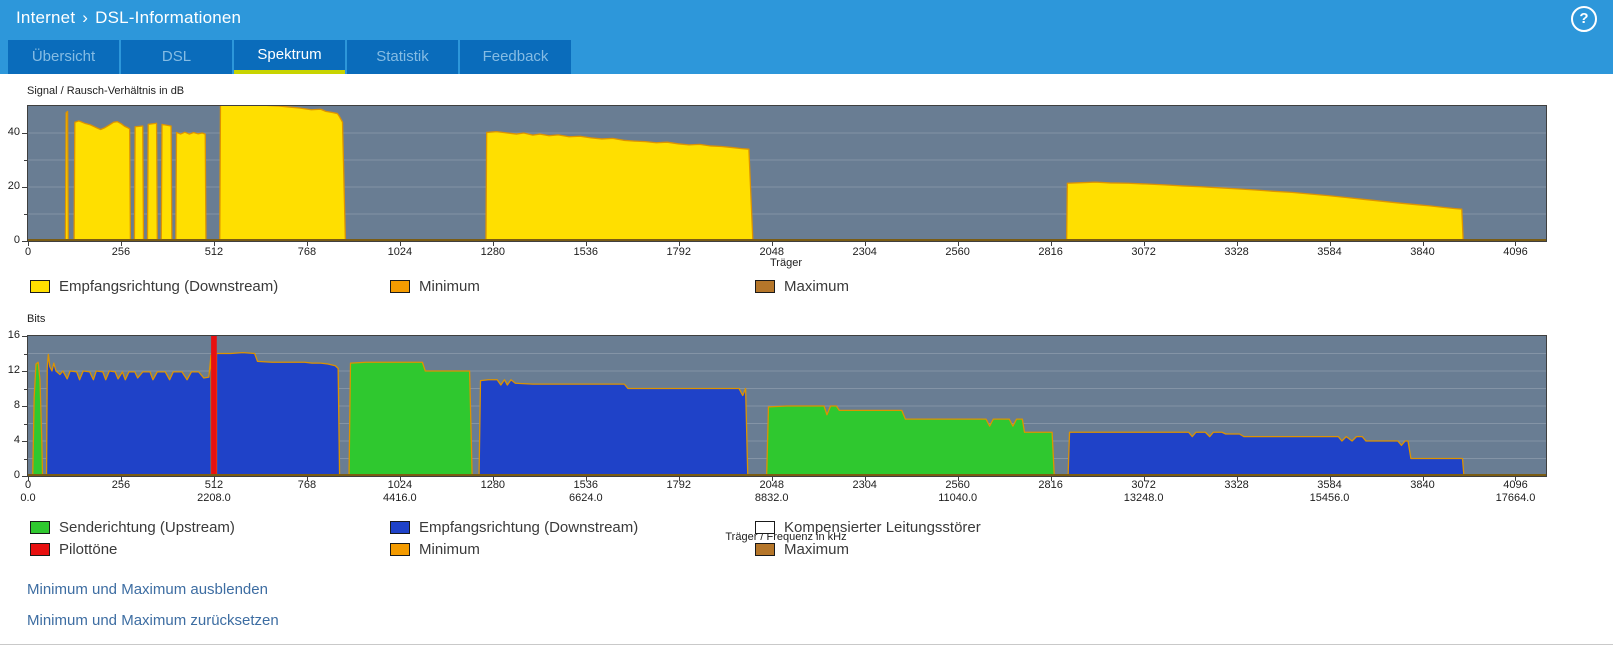 Image resolution: width=1613 pixels, height=667 pixels. I want to click on tab-spektrum: Spektrum, so click(289, 57).